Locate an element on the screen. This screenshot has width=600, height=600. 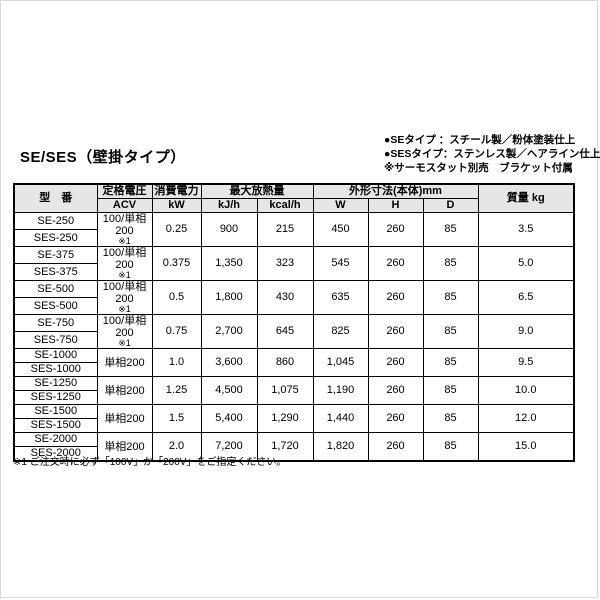
unit-header-acv: ACV is located at coordinates (124, 205).